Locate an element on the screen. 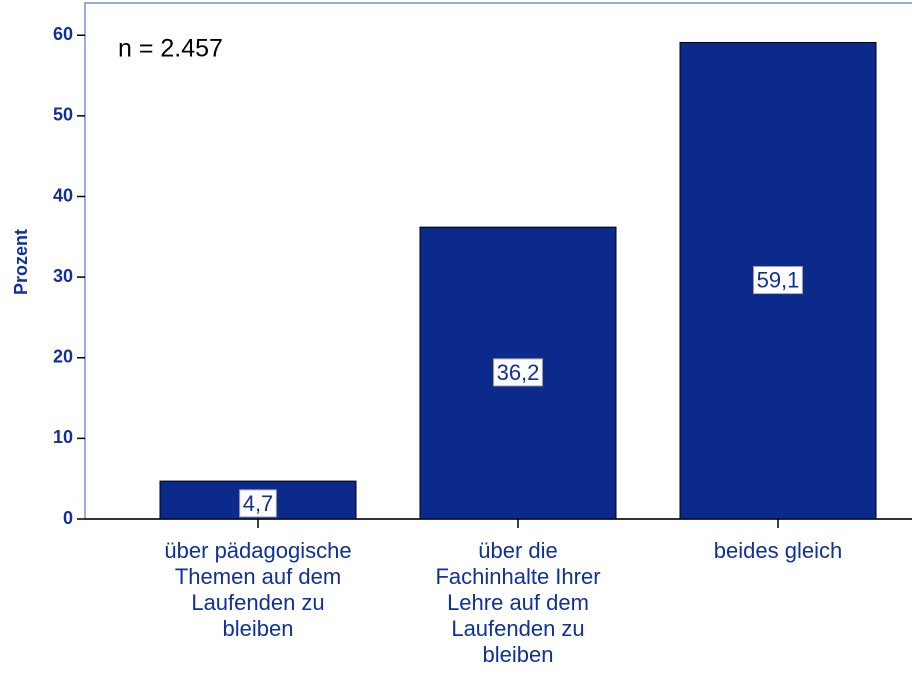 Image resolution: width=912 pixels, height=685 pixels. value-label: 4,7 is located at coordinates (258, 503).